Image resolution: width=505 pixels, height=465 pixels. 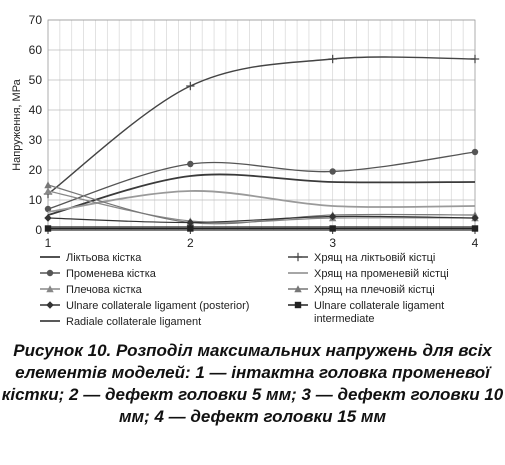 What do you see at coordinates (133, 322) in the screenshot?
I see `legend-label: Radiale collaterale ligament` at bounding box center [133, 322].